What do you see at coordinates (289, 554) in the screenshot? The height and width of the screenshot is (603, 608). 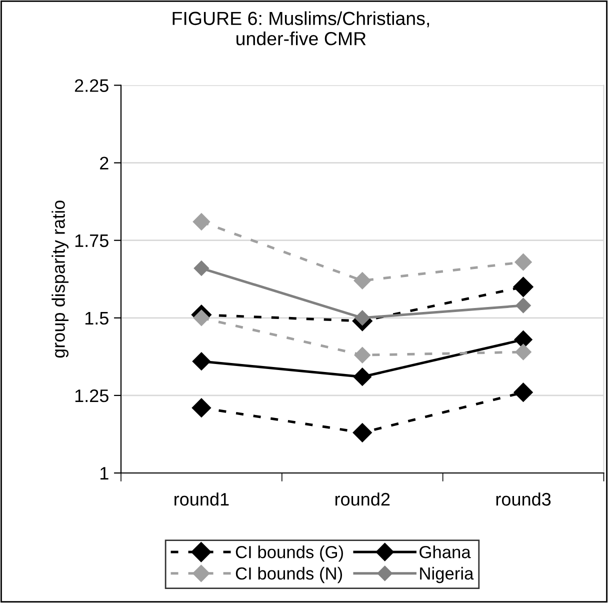 I see `legend-label: CI bounds (G)` at bounding box center [289, 554].